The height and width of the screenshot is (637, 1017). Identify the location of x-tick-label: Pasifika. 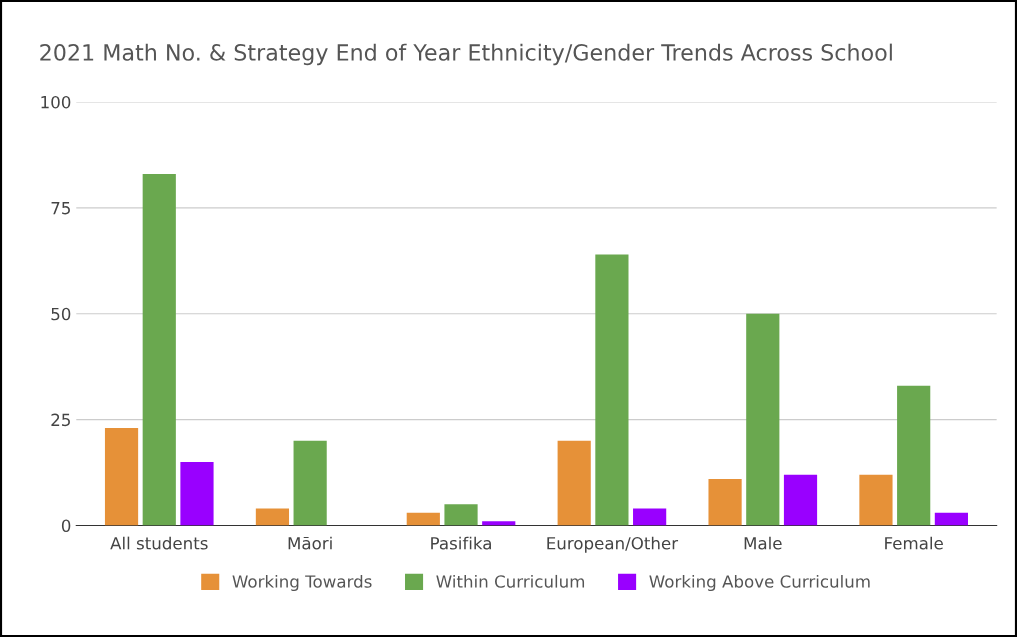
(461, 543).